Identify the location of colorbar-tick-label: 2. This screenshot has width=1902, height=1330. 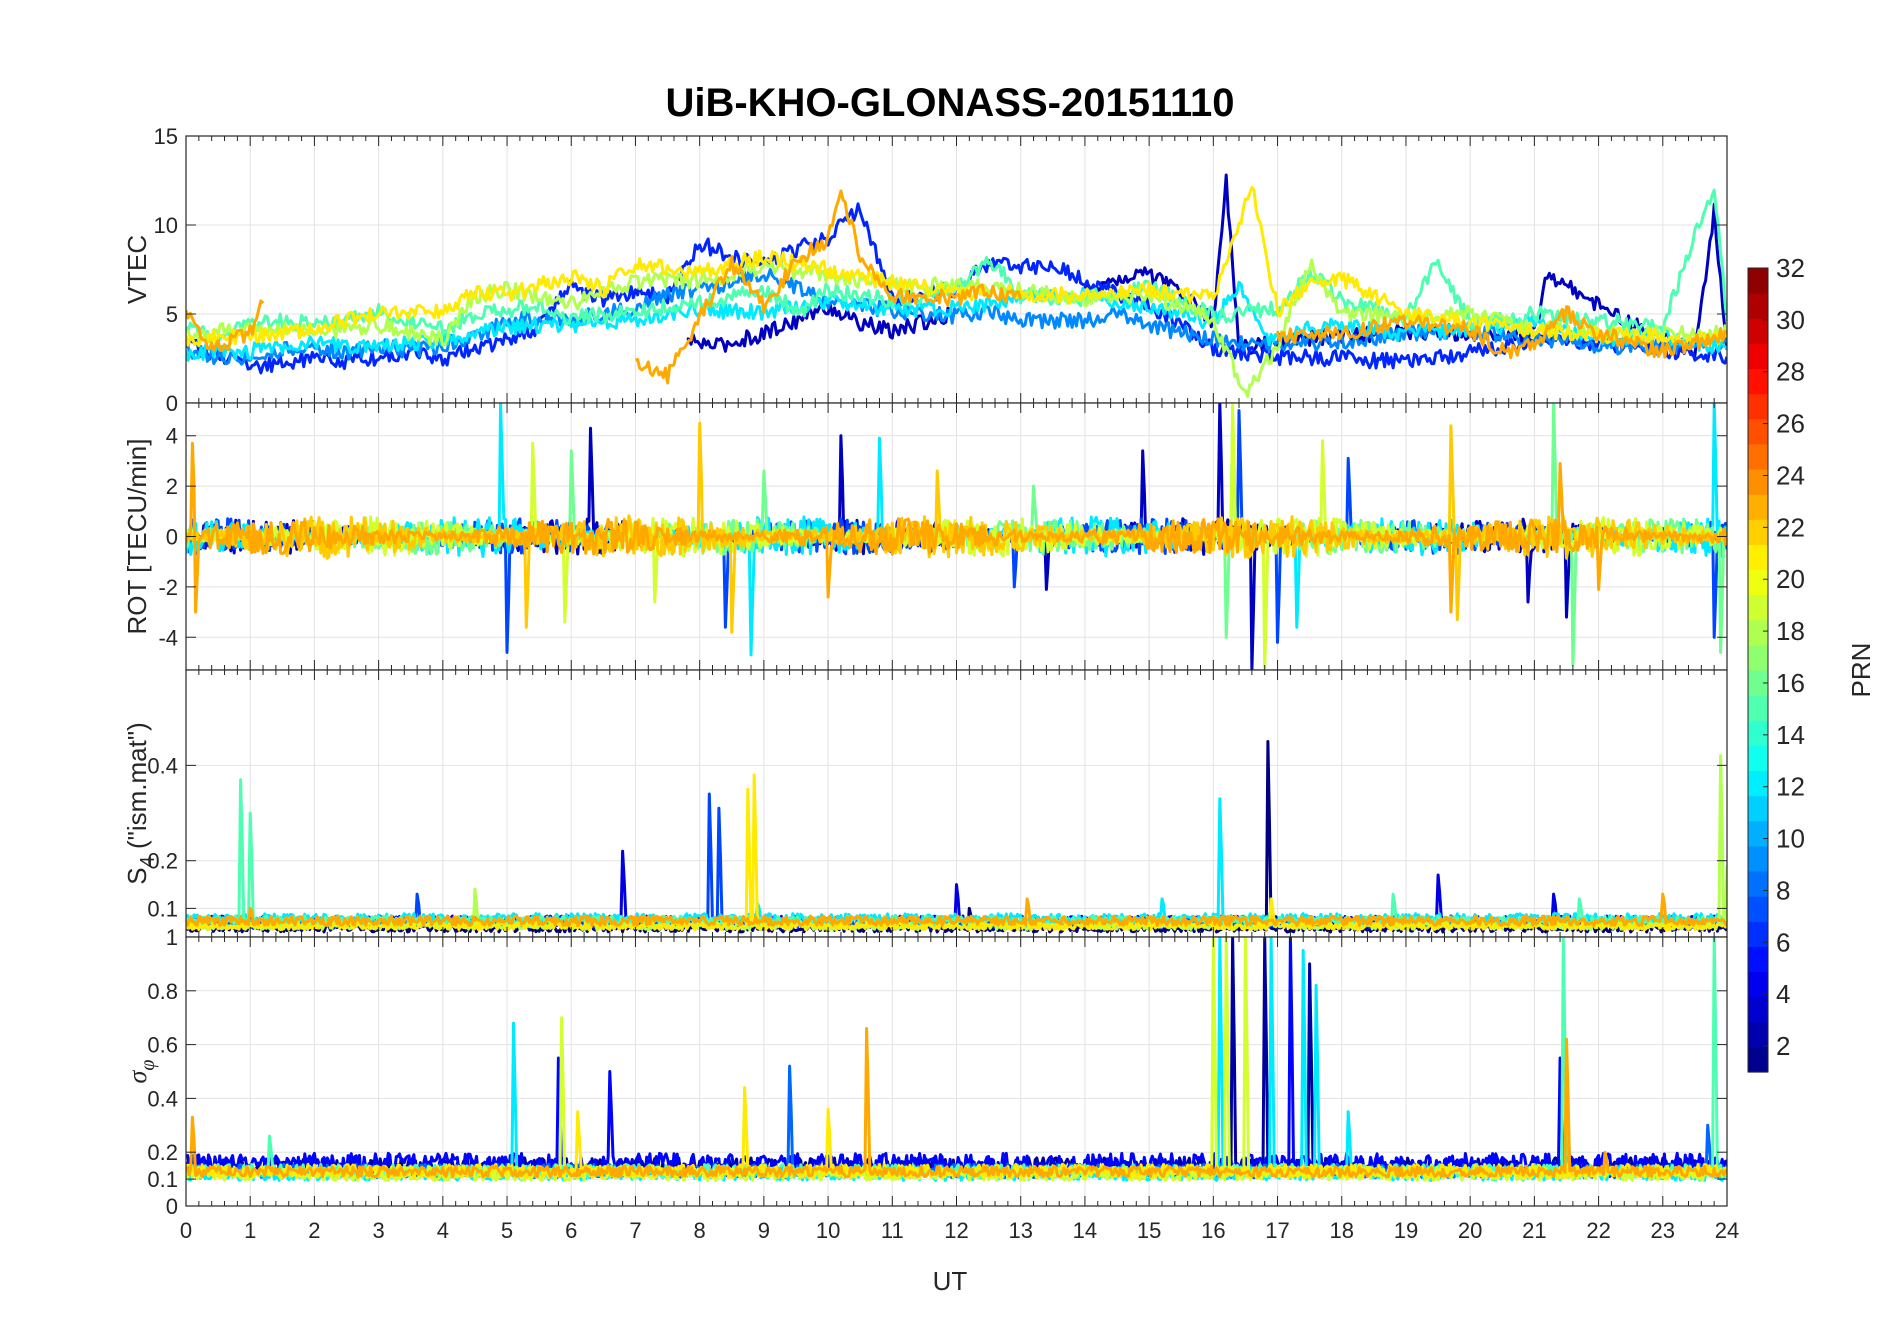
(1783, 1046).